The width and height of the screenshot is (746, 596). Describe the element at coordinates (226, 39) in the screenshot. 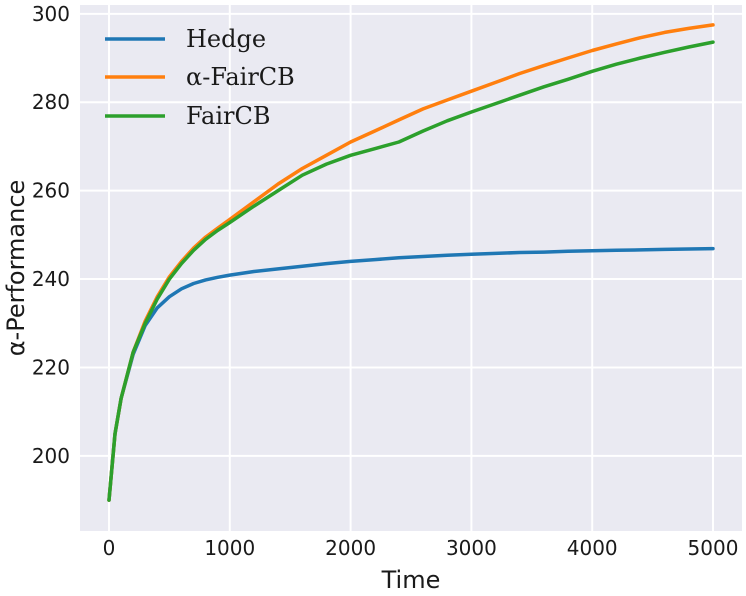

I see `legend-label-hedge: Hedge` at that location.